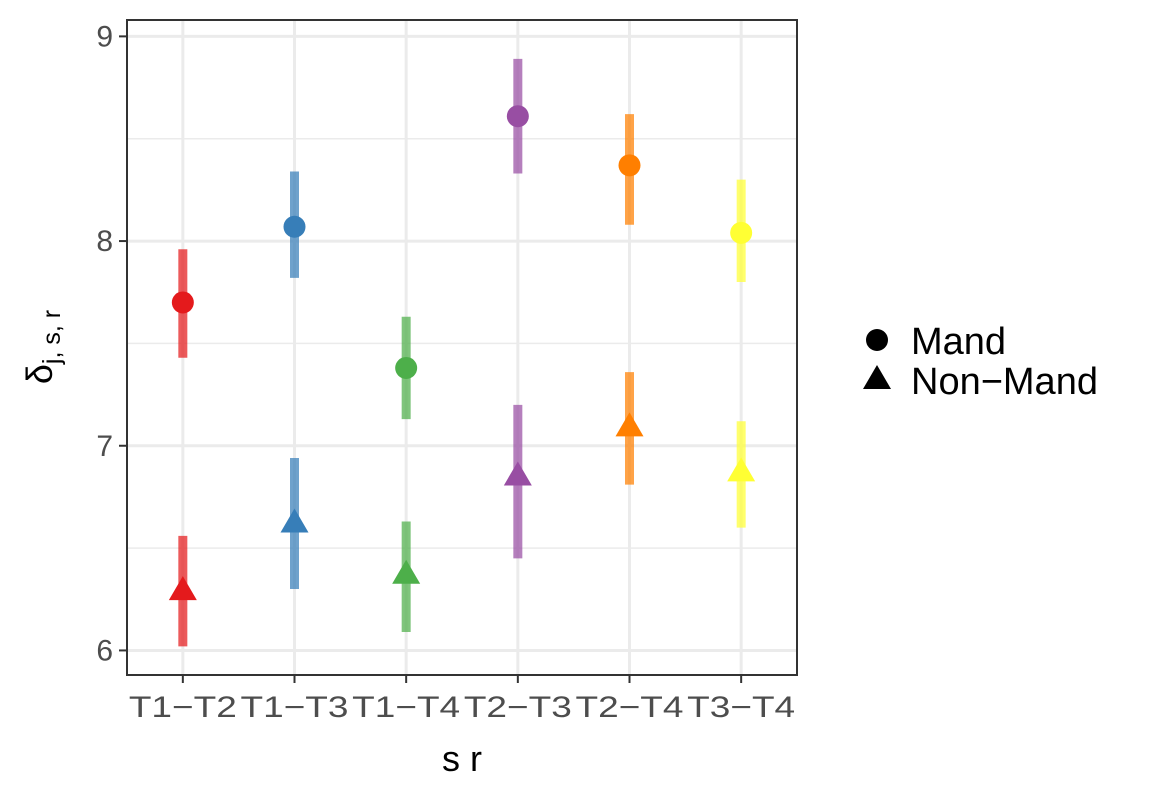 The width and height of the screenshot is (1163, 801). What do you see at coordinates (741, 707) in the screenshot?
I see `x-tick-label: T3−T4` at bounding box center [741, 707].